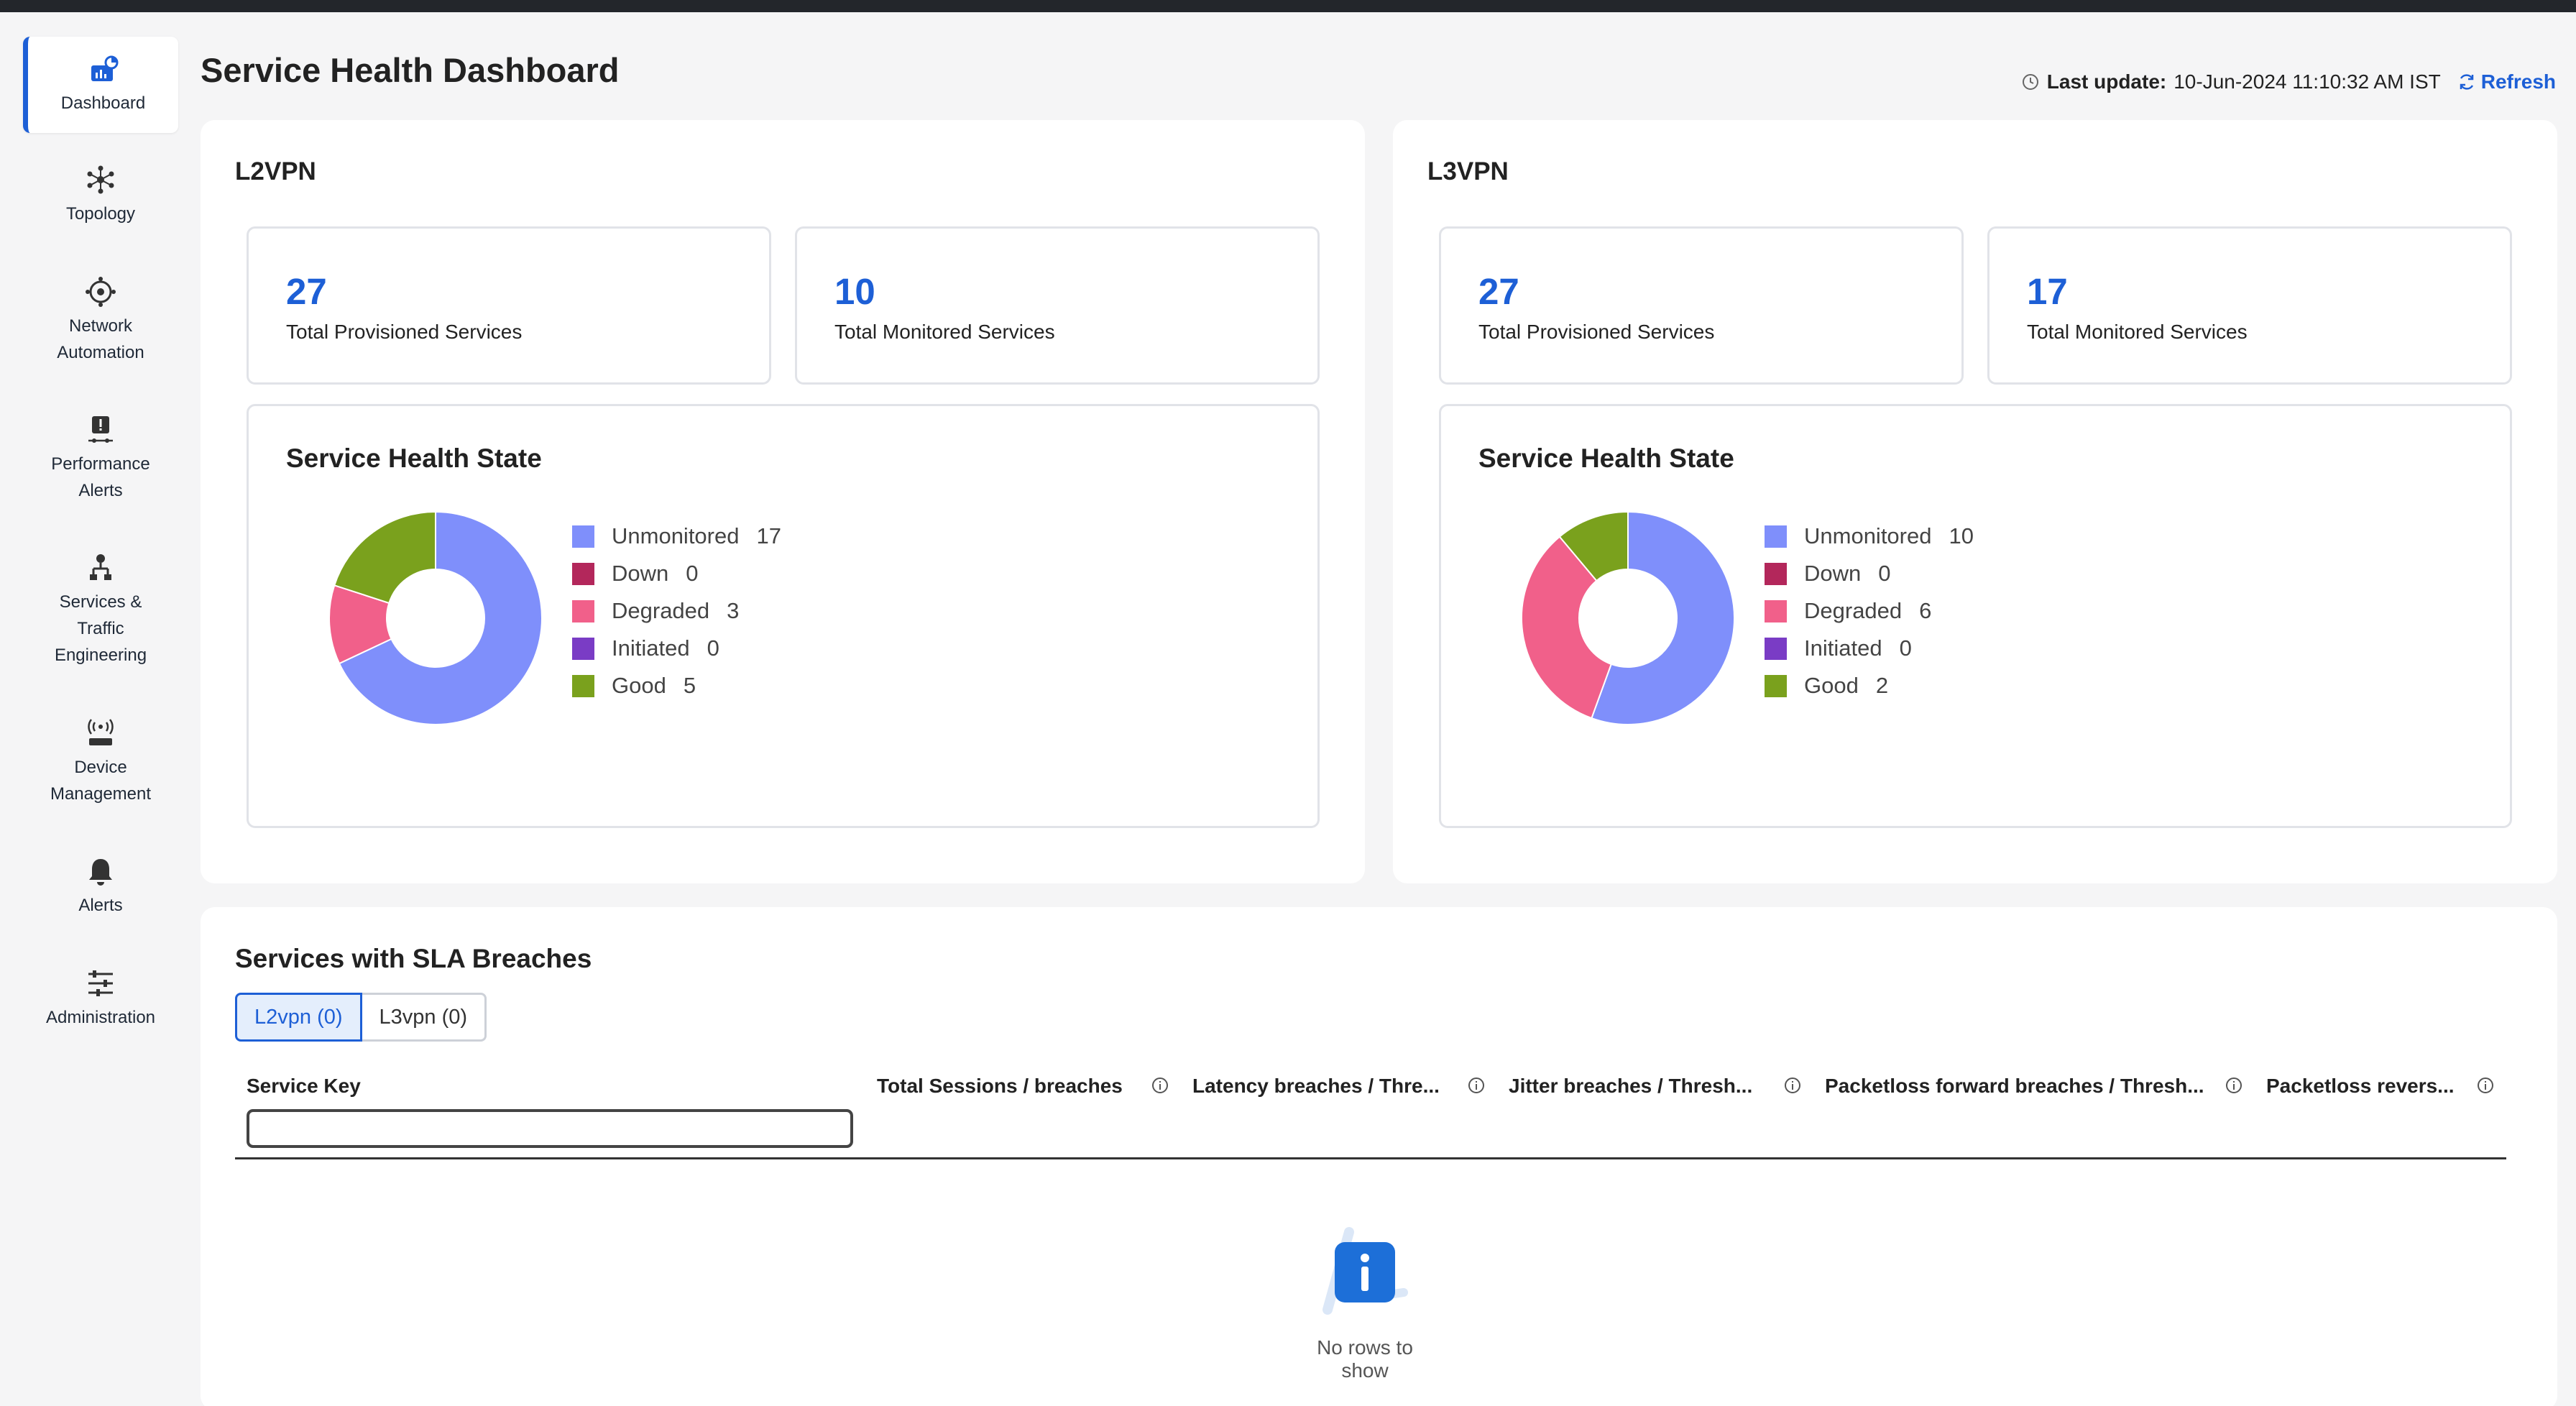 This screenshot has height=1406, width=2576. What do you see at coordinates (2518, 81) in the screenshot?
I see `refresh-label: Refresh` at bounding box center [2518, 81].